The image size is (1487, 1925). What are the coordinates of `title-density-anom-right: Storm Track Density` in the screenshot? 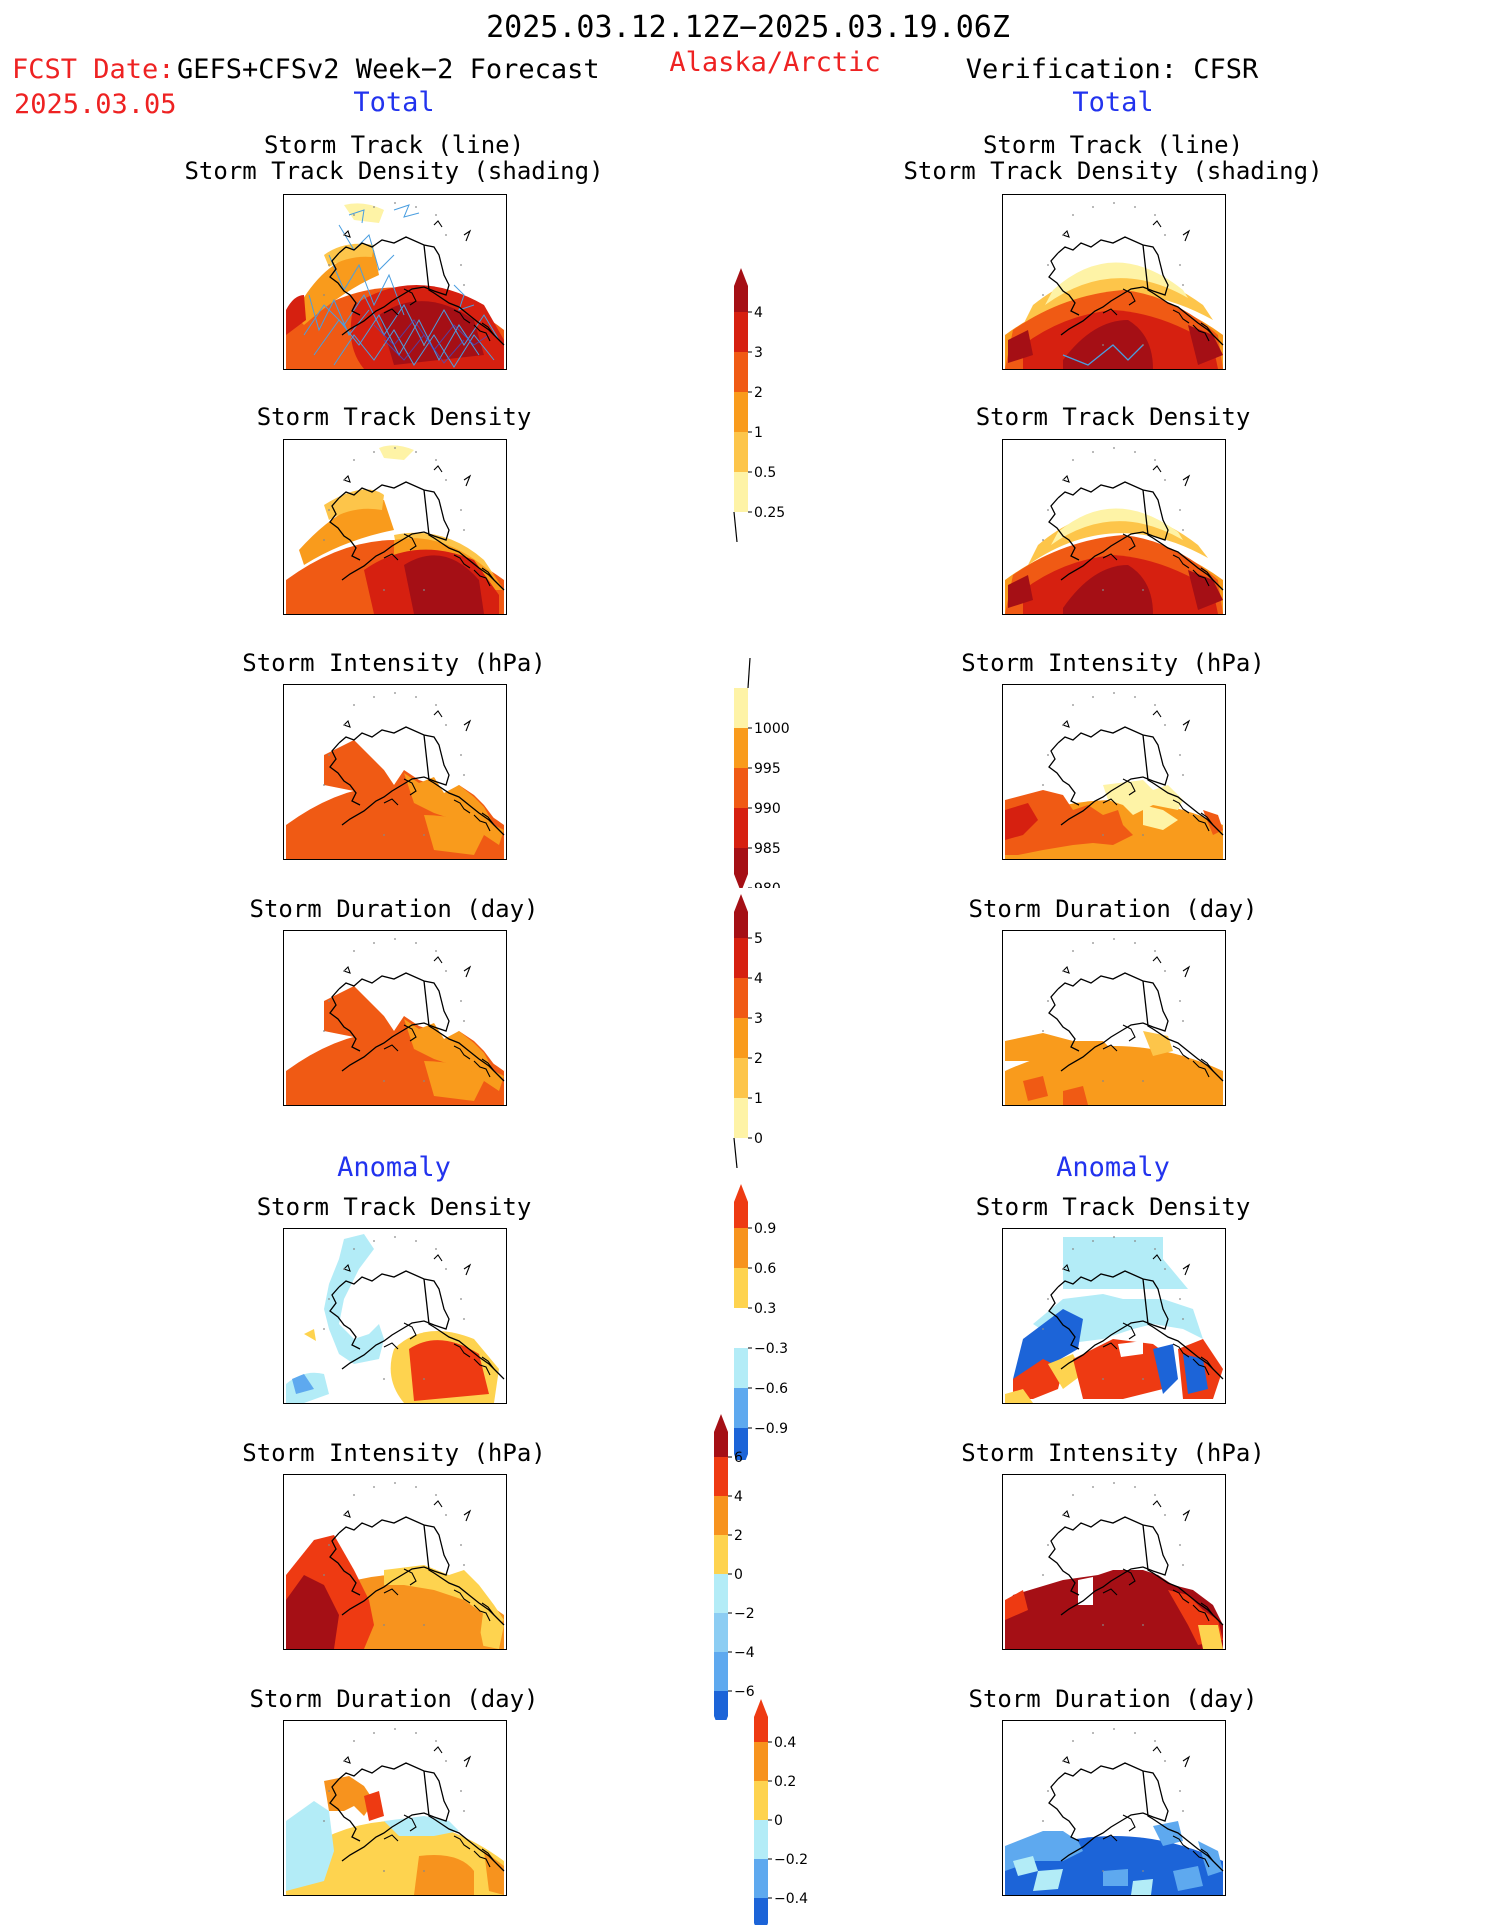 It's located at (1113, 1207).